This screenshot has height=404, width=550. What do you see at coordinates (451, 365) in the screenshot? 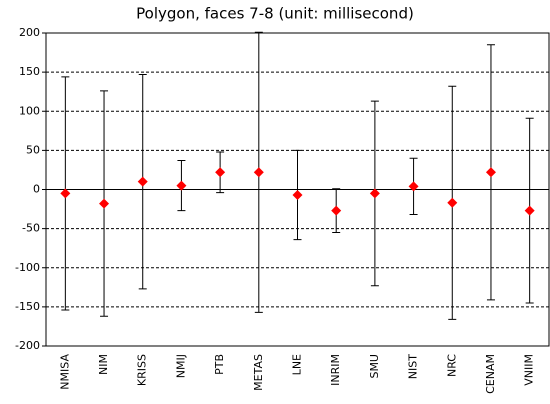
I see `x-tick-label: NRC` at bounding box center [451, 365].